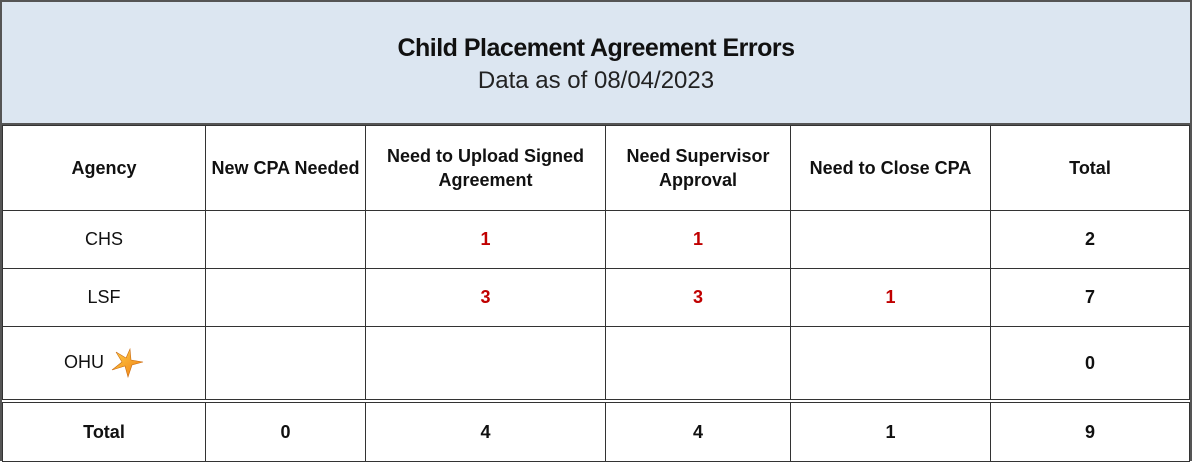 This screenshot has width=1194, height=462. What do you see at coordinates (596, 48) in the screenshot?
I see `title: Child Placement Agreement Errors` at bounding box center [596, 48].